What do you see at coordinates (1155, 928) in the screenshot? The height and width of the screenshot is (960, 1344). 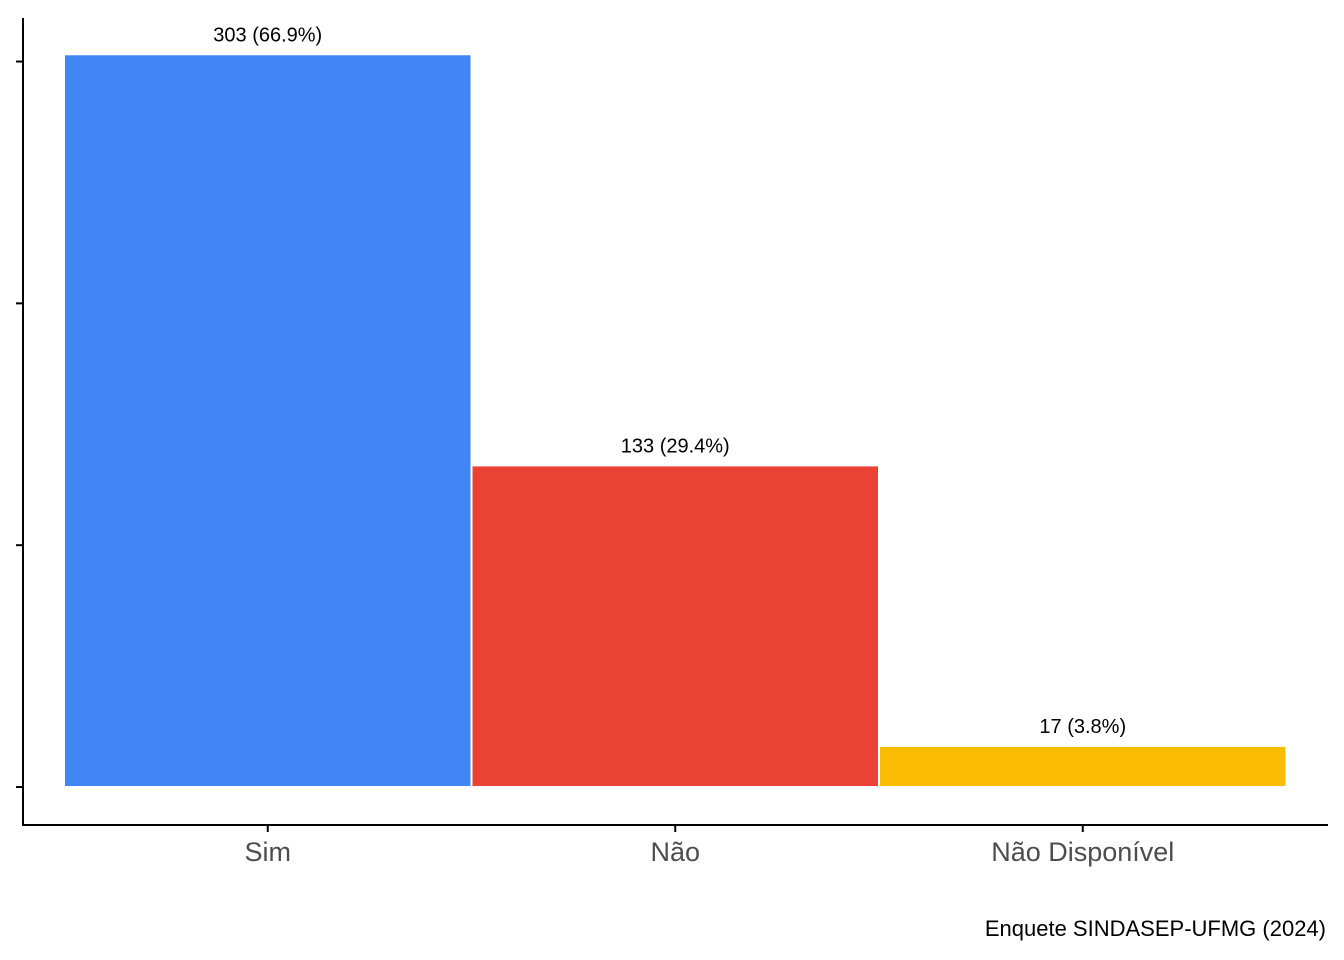 I see `caption: Enquete SINDASEP-UFMG (2024)` at bounding box center [1155, 928].